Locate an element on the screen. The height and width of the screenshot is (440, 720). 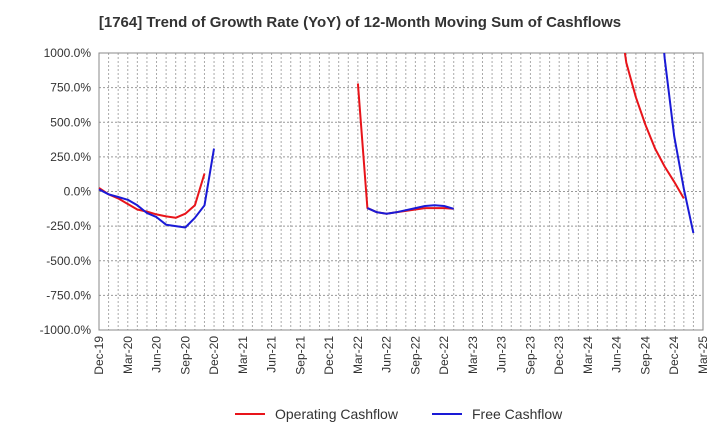
x-tick-label: Mar-22 is located at coordinates (358, 355).